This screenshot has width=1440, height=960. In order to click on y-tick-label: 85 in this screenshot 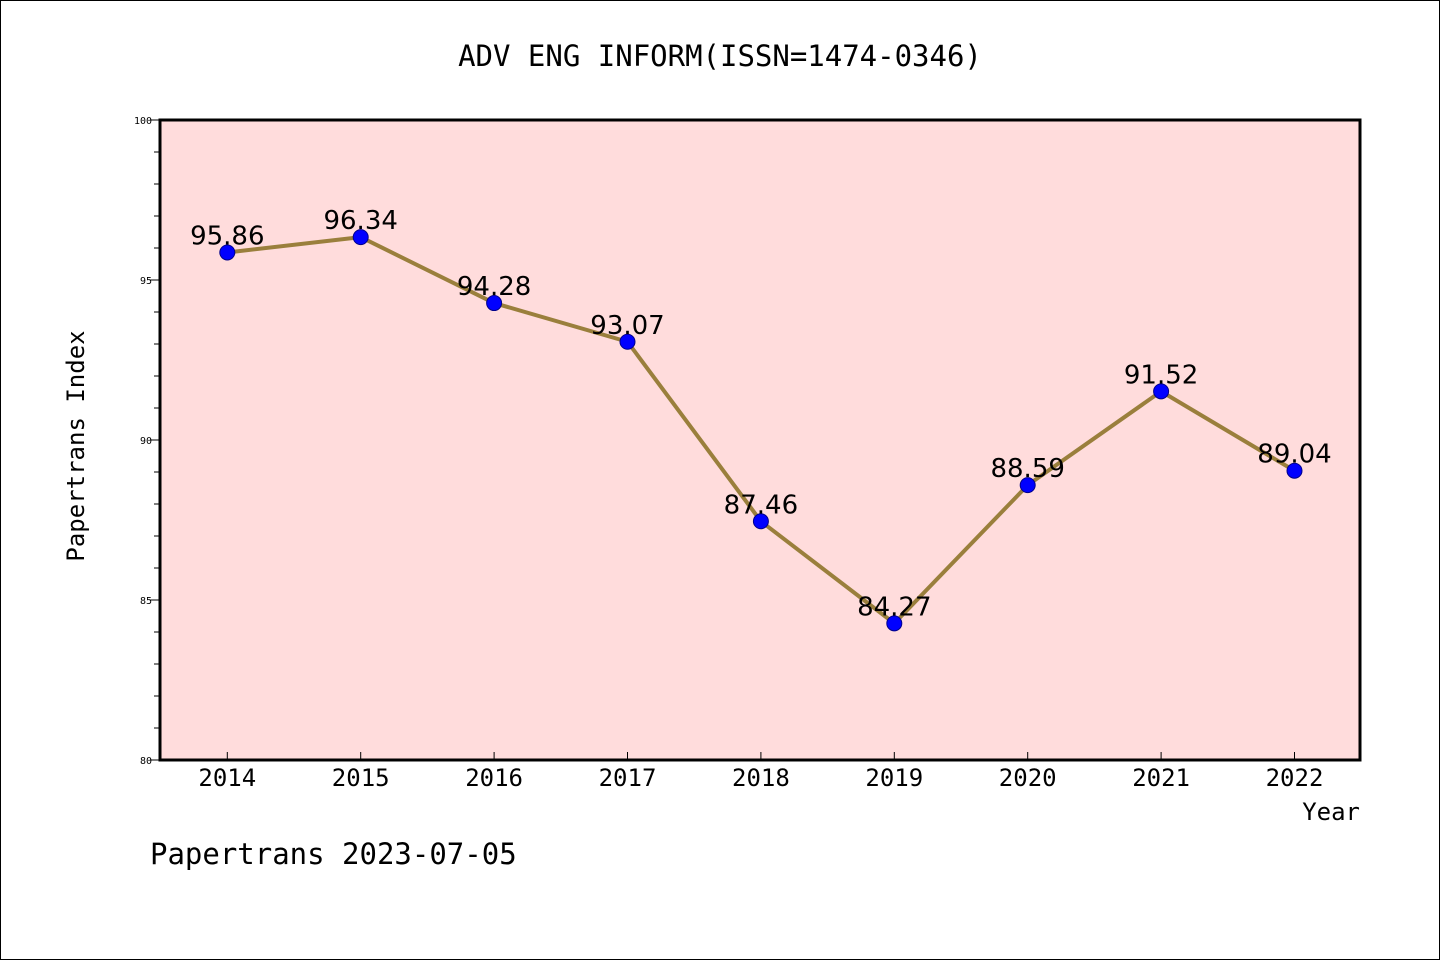, I will do `click(146, 601)`.